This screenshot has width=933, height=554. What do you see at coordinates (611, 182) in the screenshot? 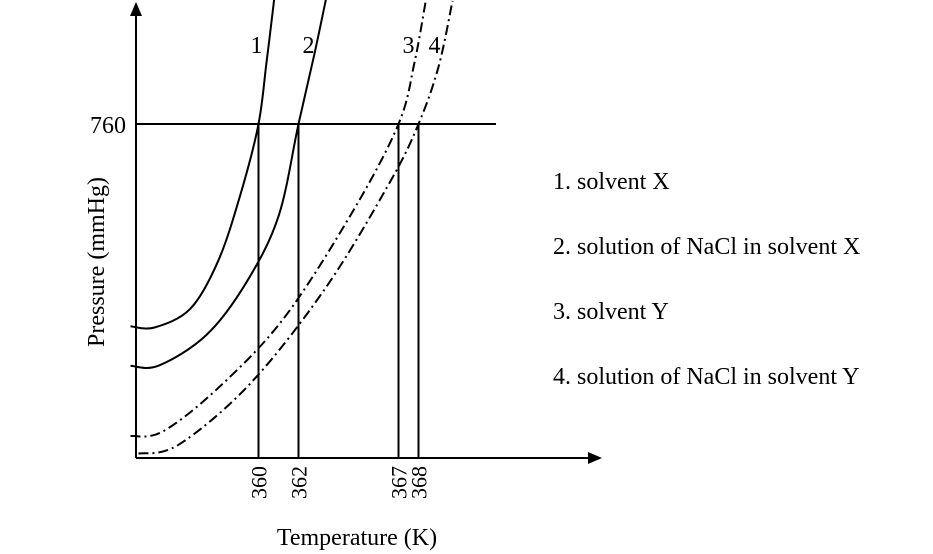
I see `legend-item-1: 1. solvent X` at bounding box center [611, 182].